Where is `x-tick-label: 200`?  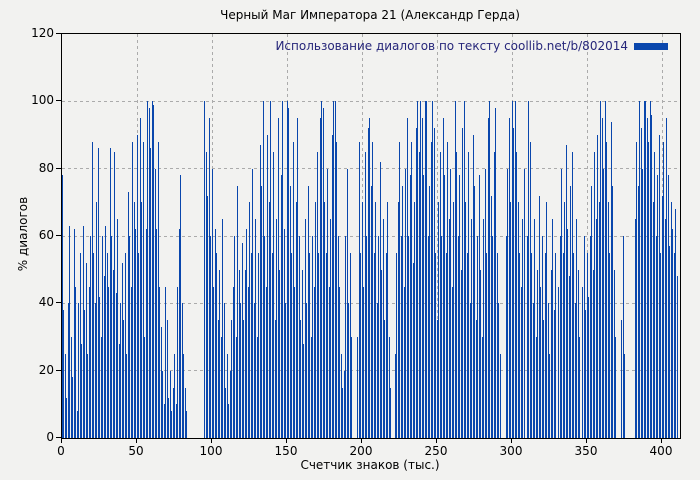
x-tick-label: 200 is located at coordinates (361, 451).